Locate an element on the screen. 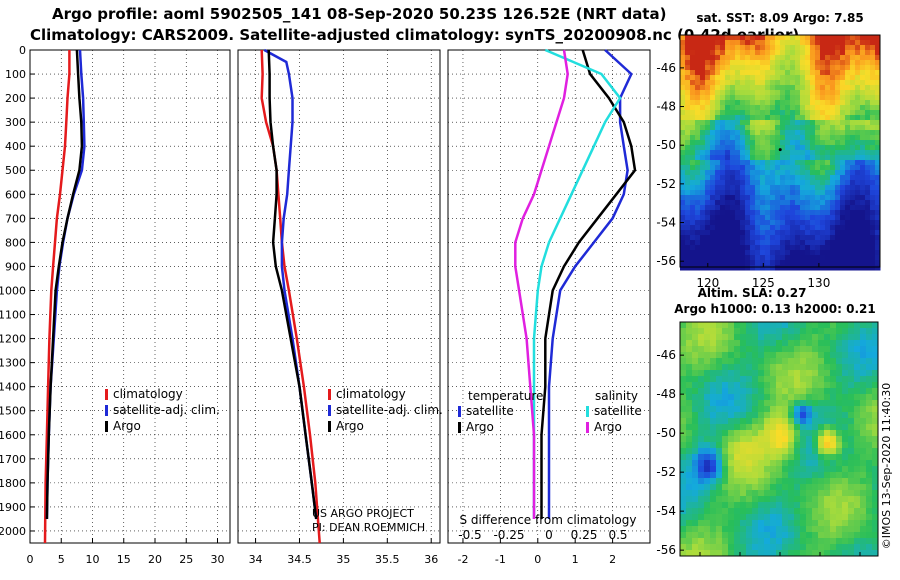  sst-x-tick-label: 120 is located at coordinates (707, 283).